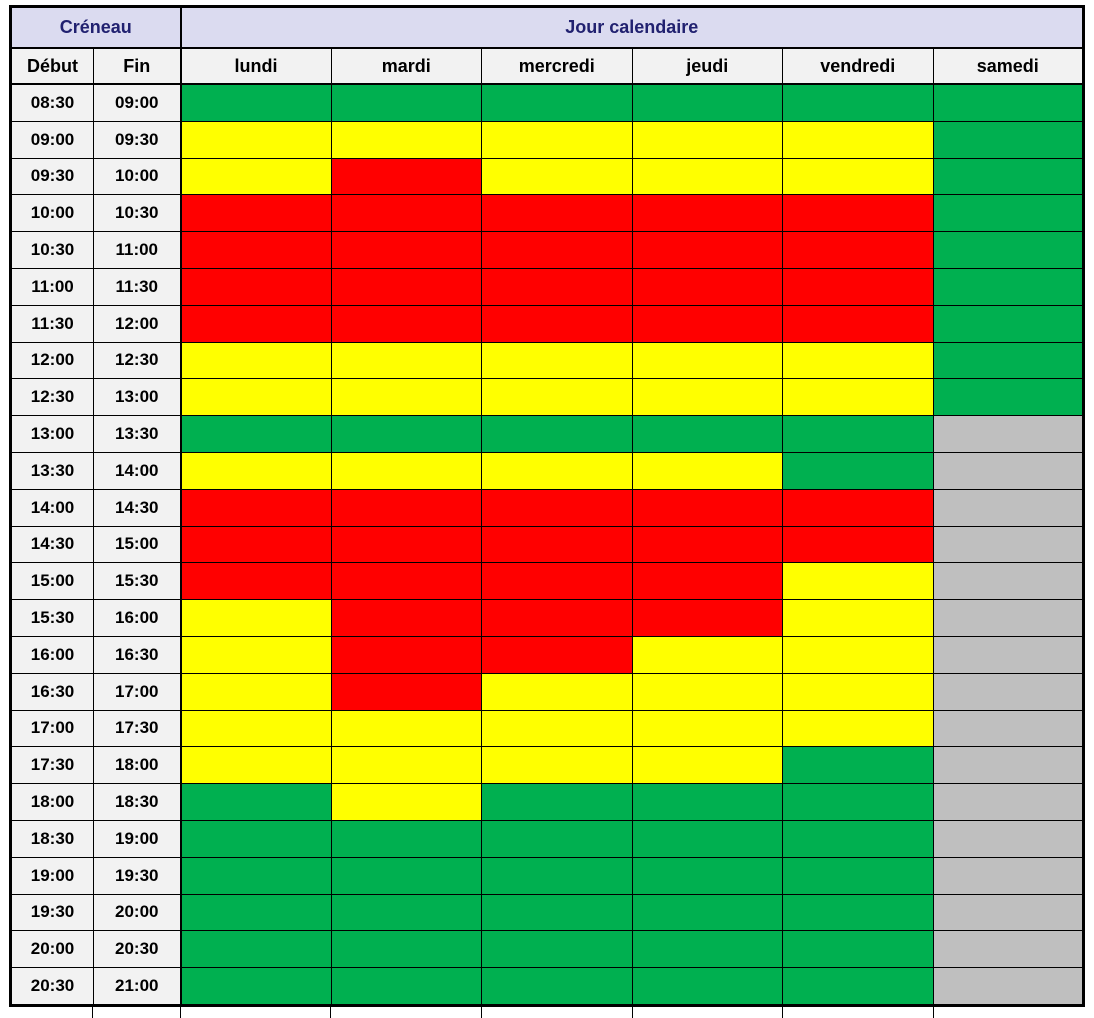 The image size is (1094, 1018). I want to click on slot-start-time: 11:30, so click(52, 323).